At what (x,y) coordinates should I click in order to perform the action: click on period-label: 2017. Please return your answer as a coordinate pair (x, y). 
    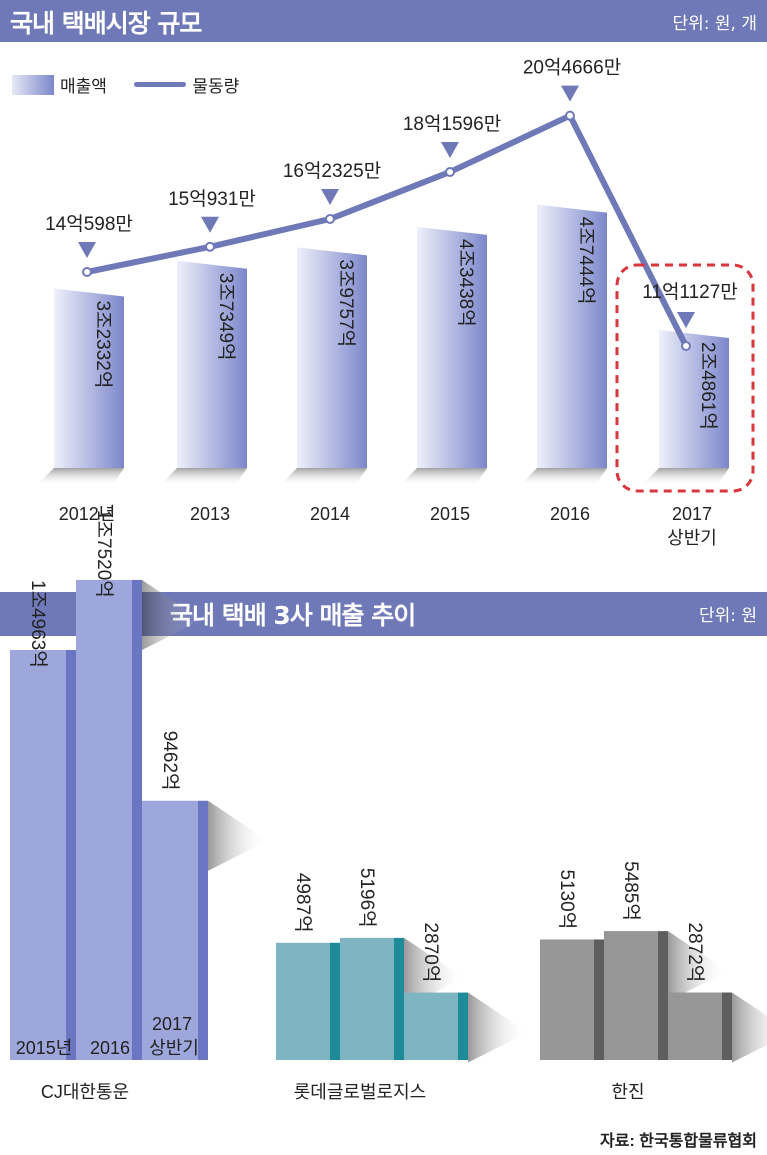
    Looking at the image, I should click on (172, 1024).